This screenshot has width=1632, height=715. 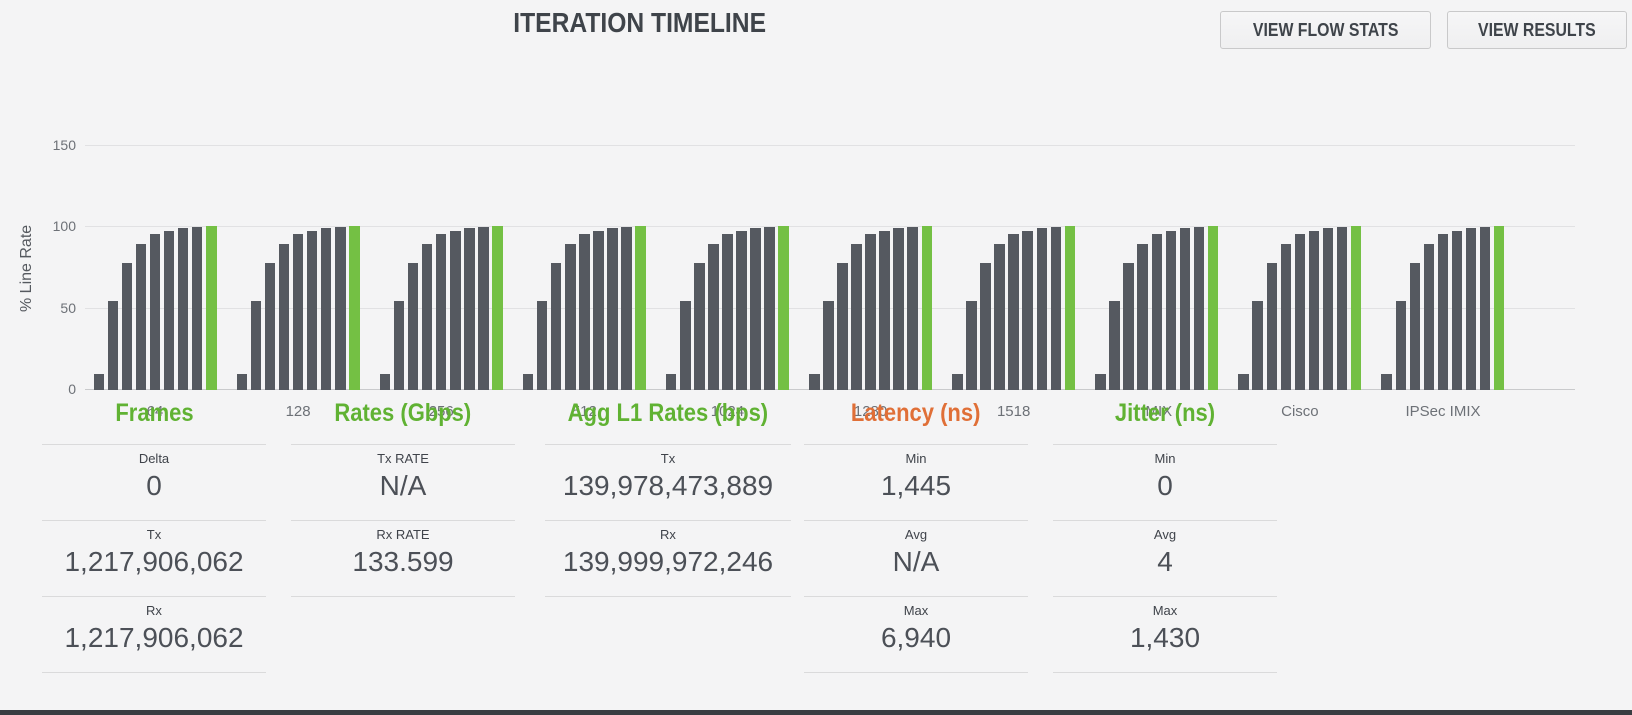 What do you see at coordinates (916, 528) in the screenshot?
I see `latency-panel: Latency (ns) Min 1,445 Avg N/A Max 6,940` at bounding box center [916, 528].